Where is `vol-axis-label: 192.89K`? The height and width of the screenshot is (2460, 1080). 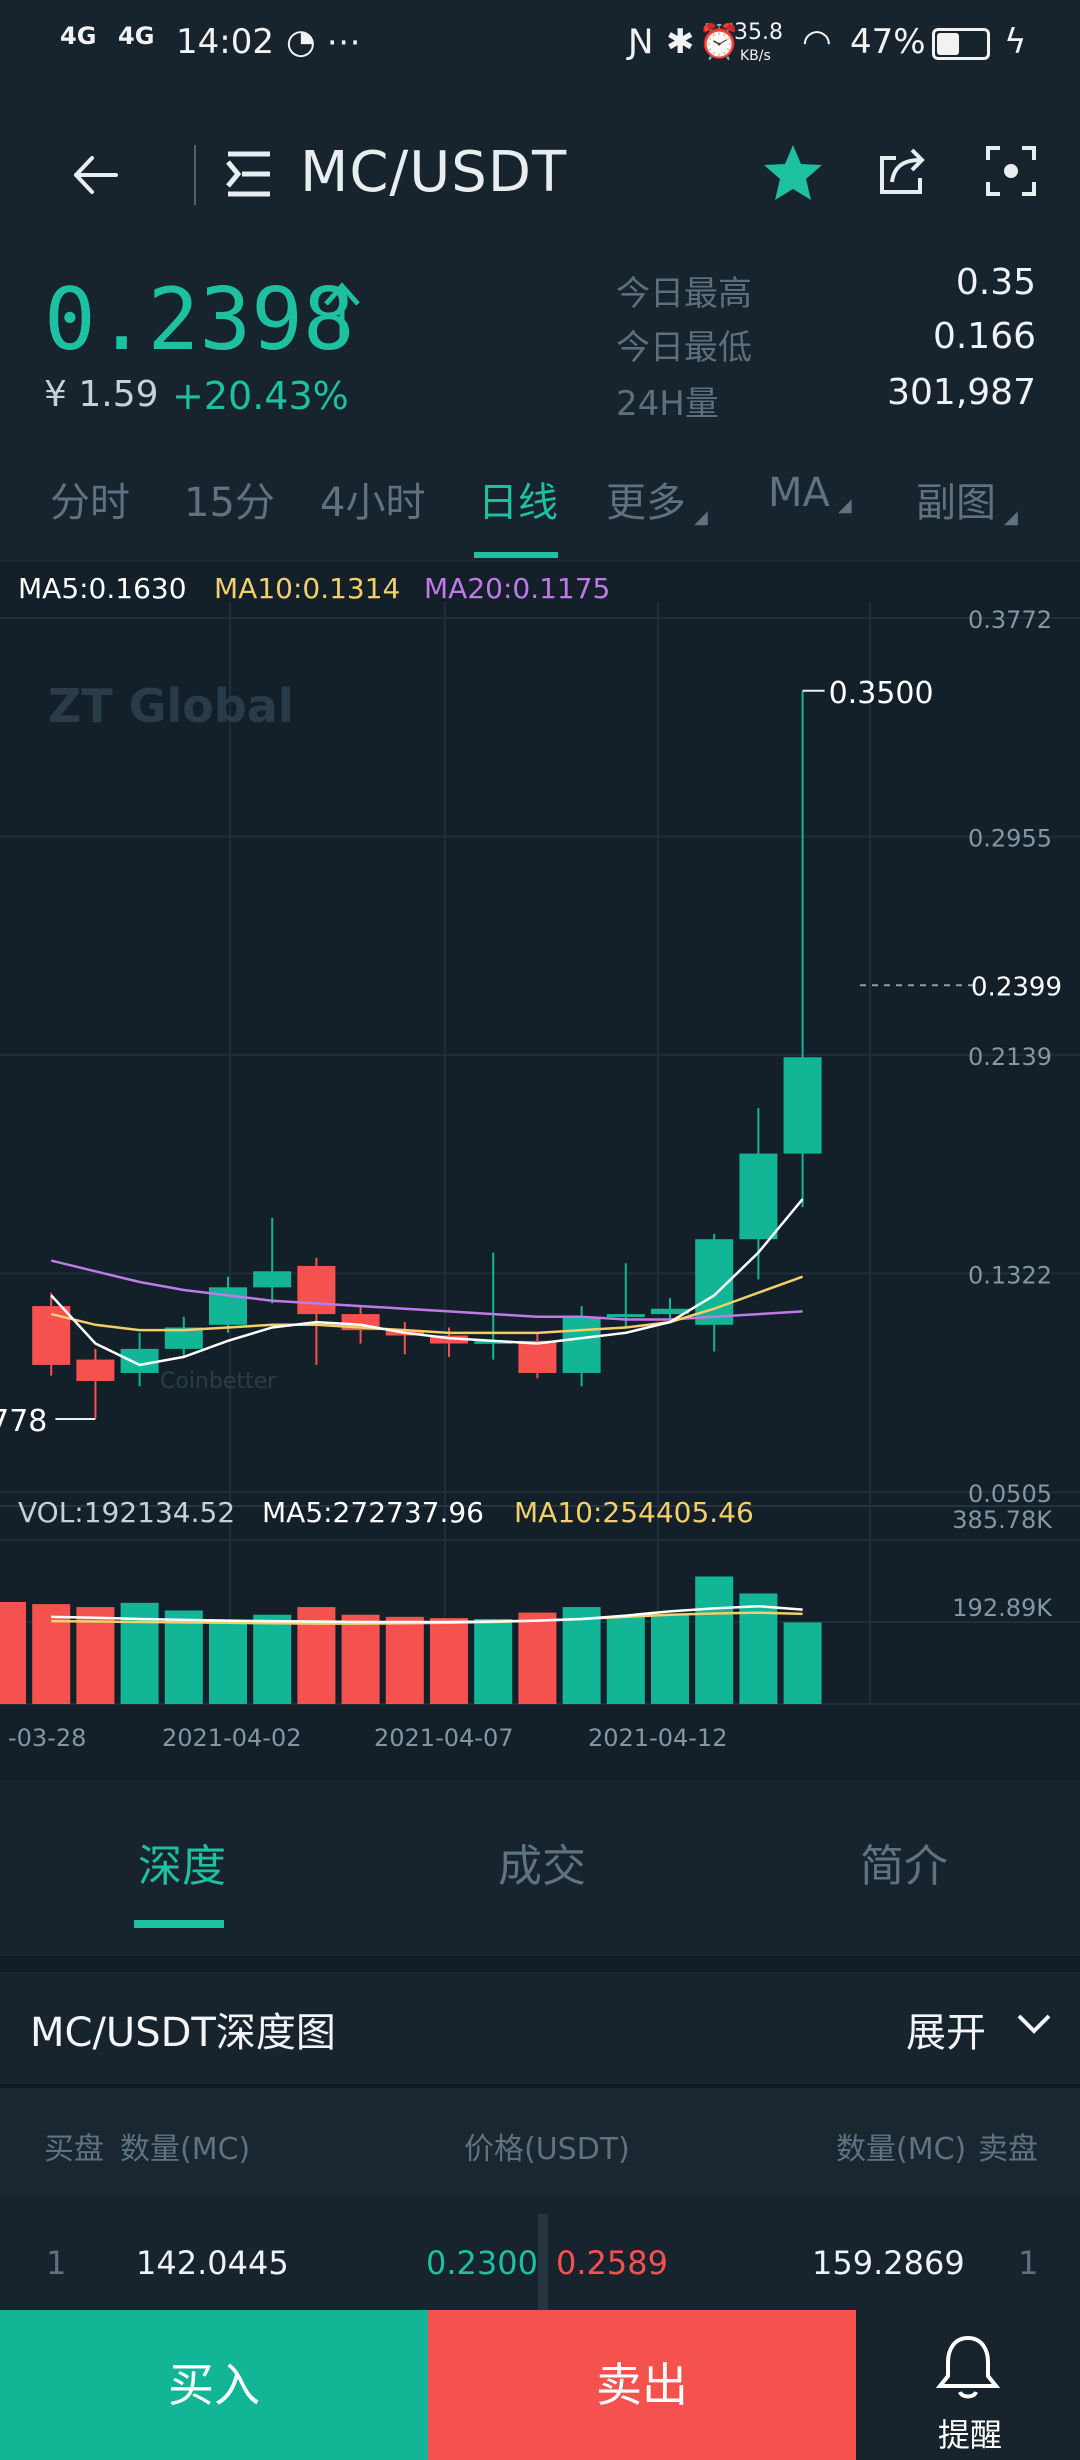 vol-axis-label: 192.89K is located at coordinates (1002, 1608).